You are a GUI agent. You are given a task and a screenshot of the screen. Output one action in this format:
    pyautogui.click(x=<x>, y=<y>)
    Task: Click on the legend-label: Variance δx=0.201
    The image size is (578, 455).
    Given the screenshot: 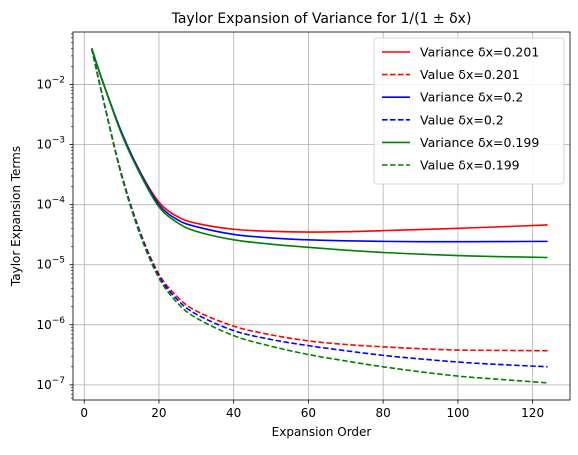 What is the action you would take?
    pyautogui.click(x=479, y=52)
    